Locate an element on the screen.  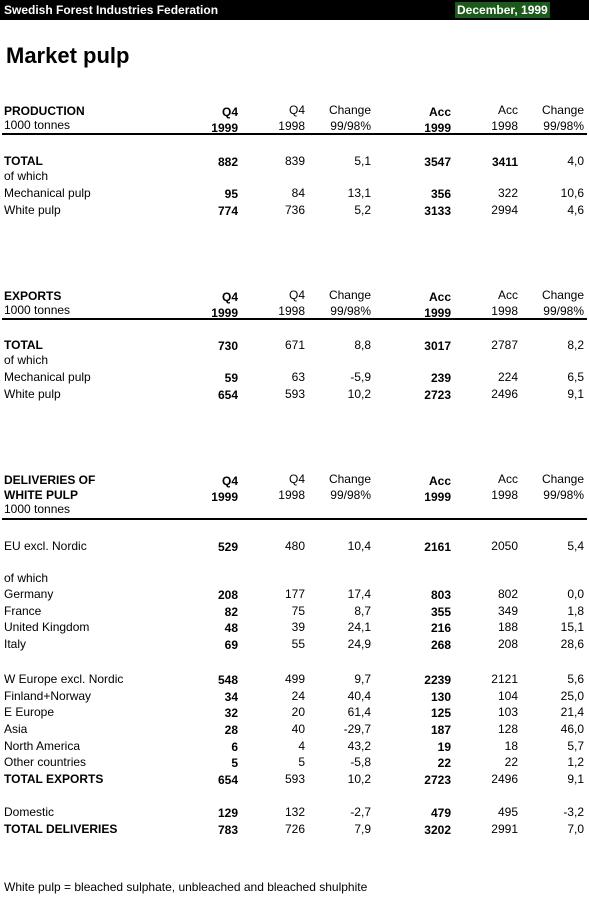
row-label: Asia is located at coordinates (16, 729).